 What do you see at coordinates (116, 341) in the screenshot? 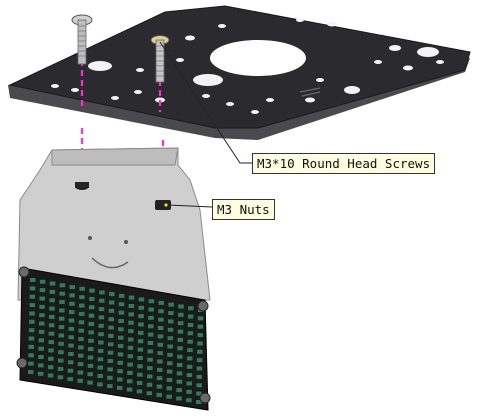
I see `led-dot-grid` at bounding box center [116, 341].